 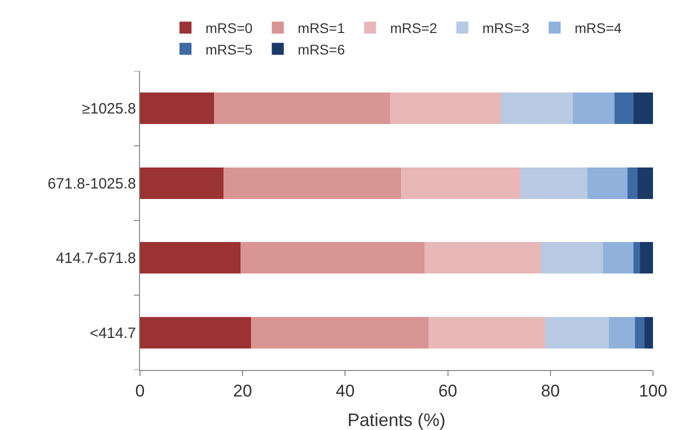 What do you see at coordinates (322, 28) in the screenshot?
I see `legend-label: mRS=1` at bounding box center [322, 28].